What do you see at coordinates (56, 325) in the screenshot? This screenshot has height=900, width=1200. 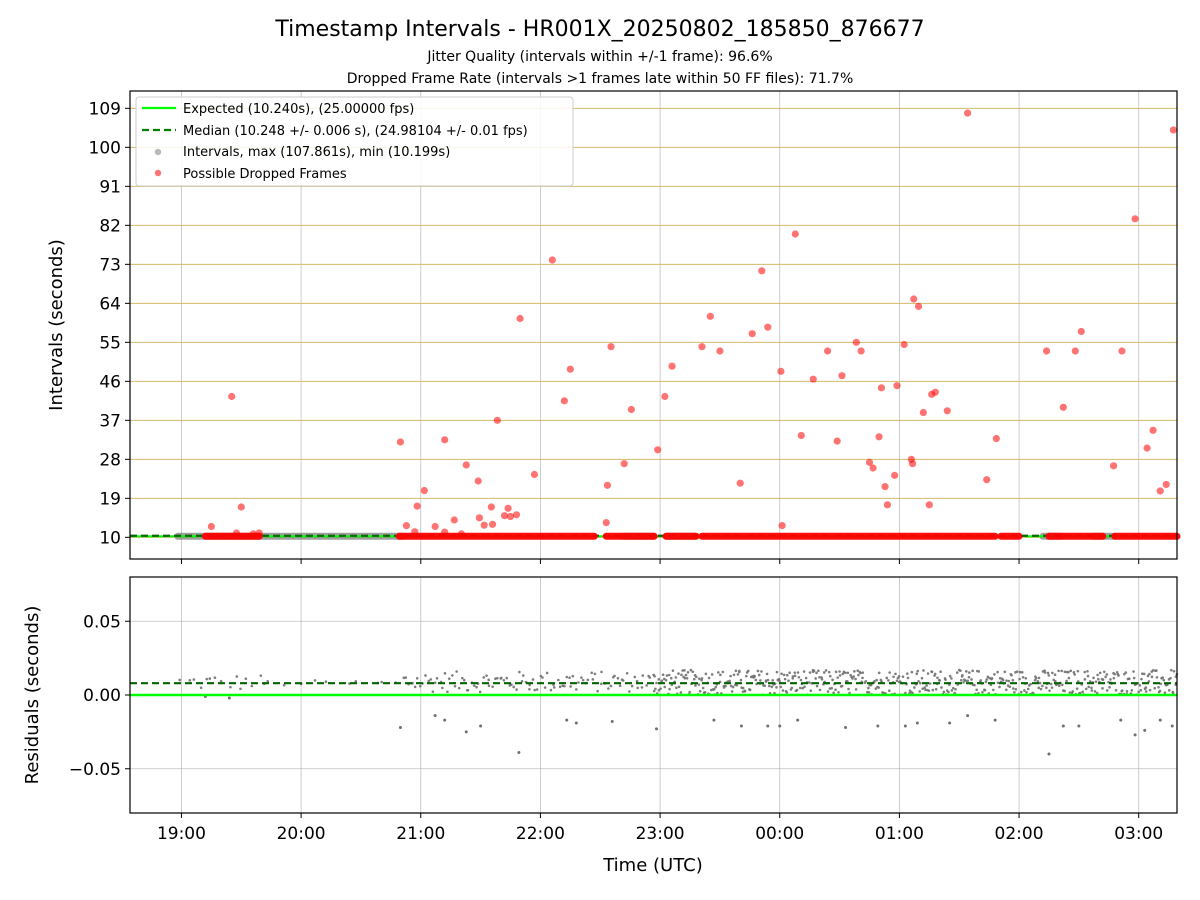 I see `top-y-axis-label: Intervals (seconds)` at bounding box center [56, 325].